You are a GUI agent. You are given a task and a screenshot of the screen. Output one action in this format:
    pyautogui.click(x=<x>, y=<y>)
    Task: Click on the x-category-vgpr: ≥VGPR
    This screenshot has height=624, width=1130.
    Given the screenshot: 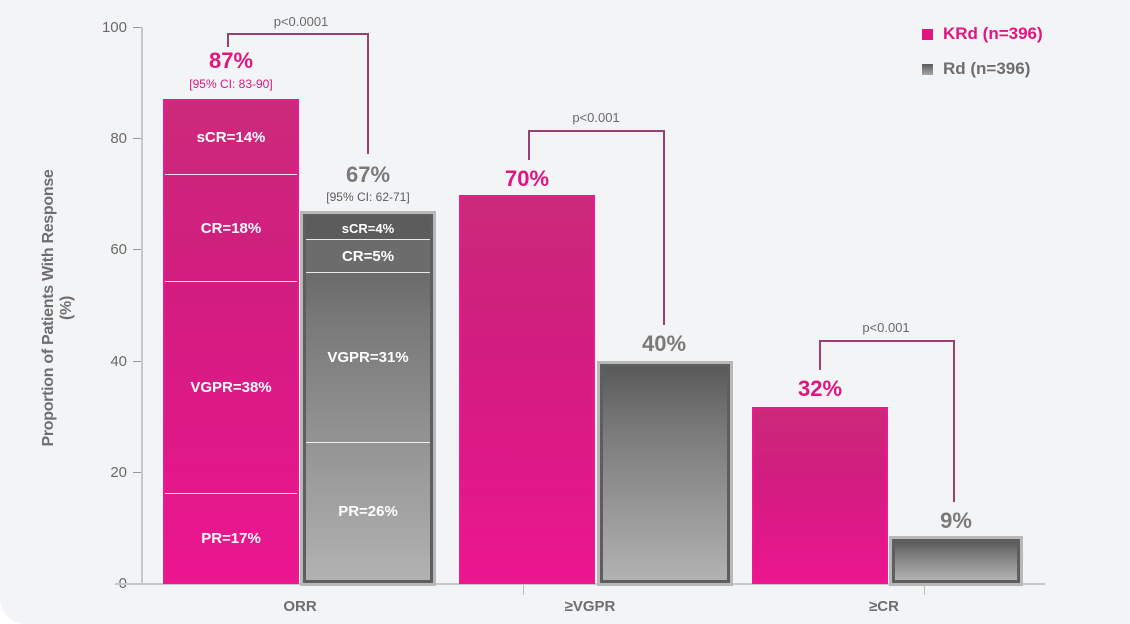 What is the action you would take?
    pyautogui.click(x=590, y=606)
    